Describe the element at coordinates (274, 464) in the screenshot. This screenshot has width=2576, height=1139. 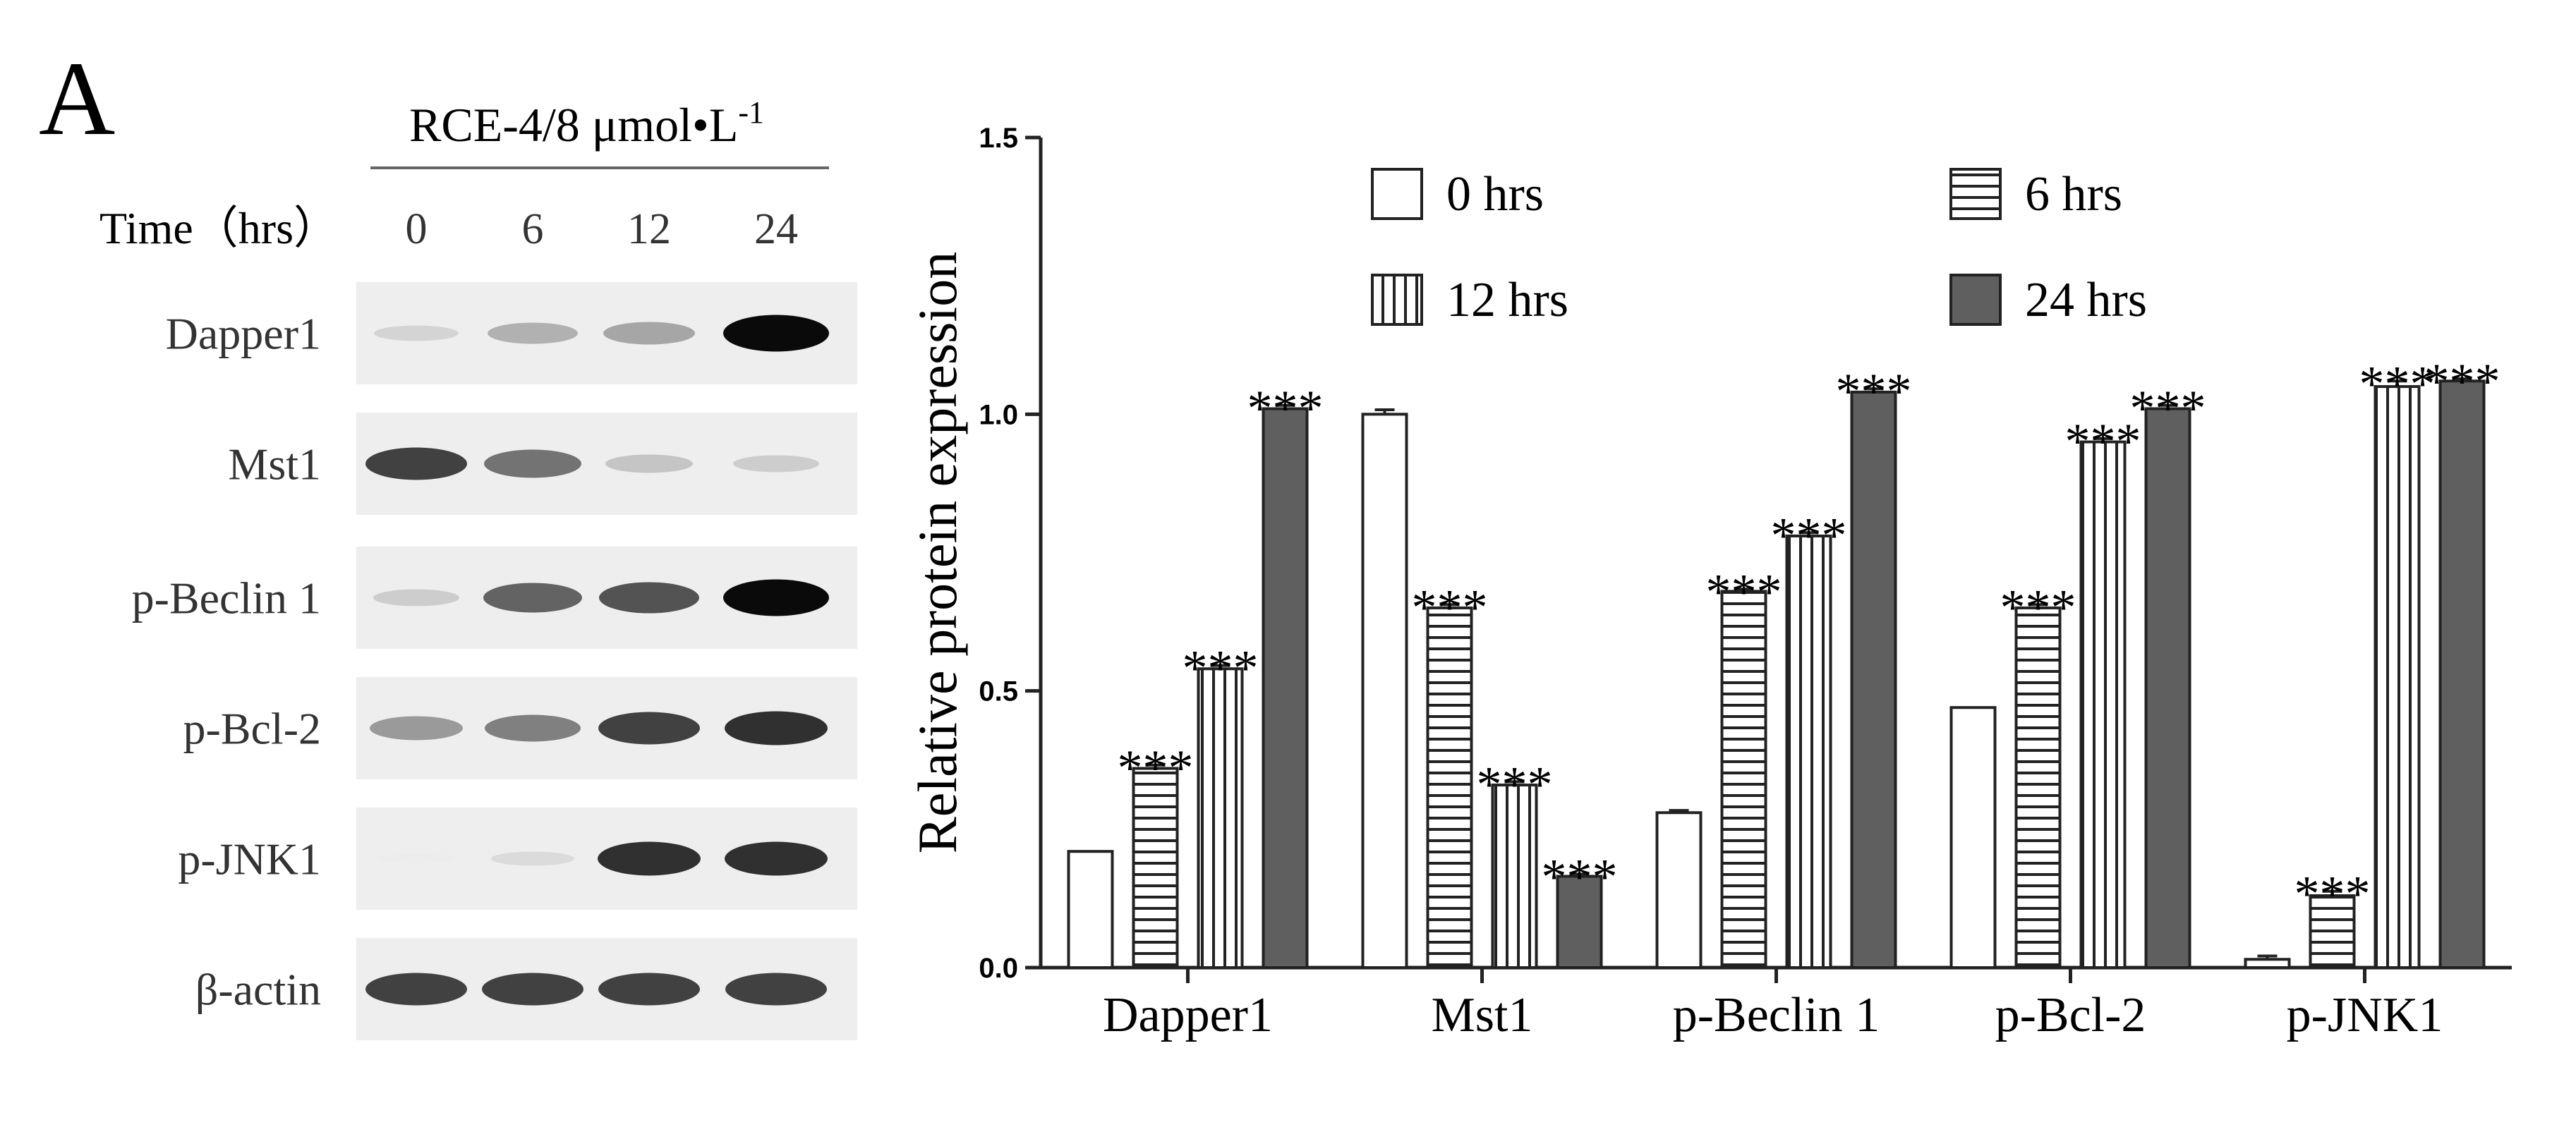
I see `blot-row-label: Mst1` at that location.